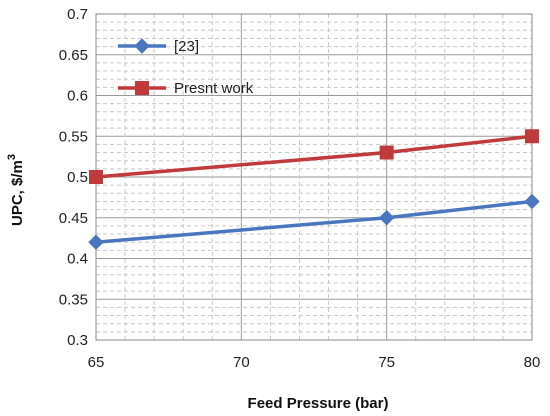 The image size is (550, 416). What do you see at coordinates (77, 340) in the screenshot?
I see `y-tick-label: 0.3` at bounding box center [77, 340].